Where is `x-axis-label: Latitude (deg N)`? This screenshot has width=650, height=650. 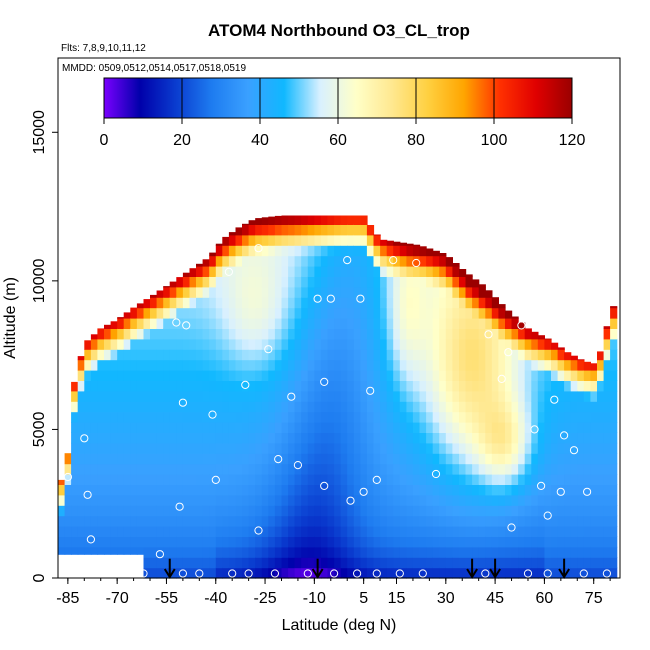 x-axis-label: Latitude (deg N) is located at coordinates (339, 625).